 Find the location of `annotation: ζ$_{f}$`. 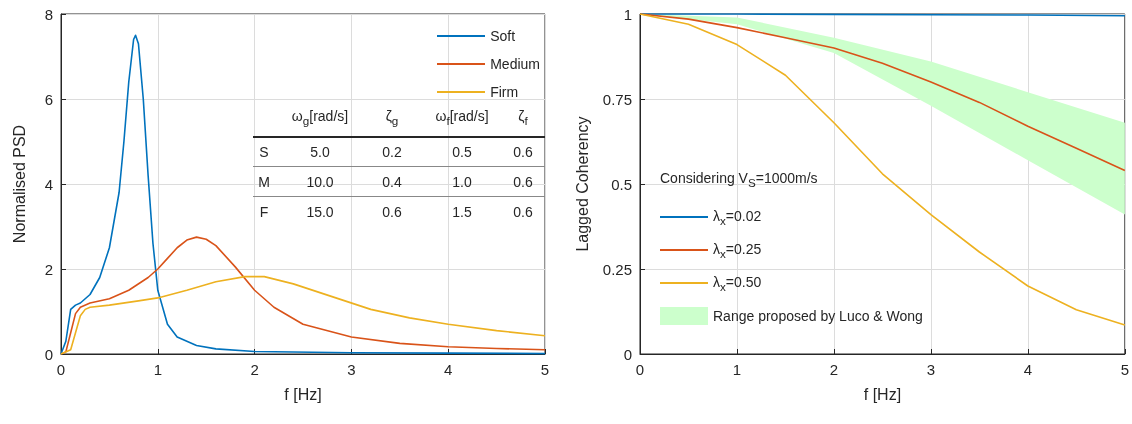

annotation: ζ$_{f}$ is located at coordinates (523, 117).